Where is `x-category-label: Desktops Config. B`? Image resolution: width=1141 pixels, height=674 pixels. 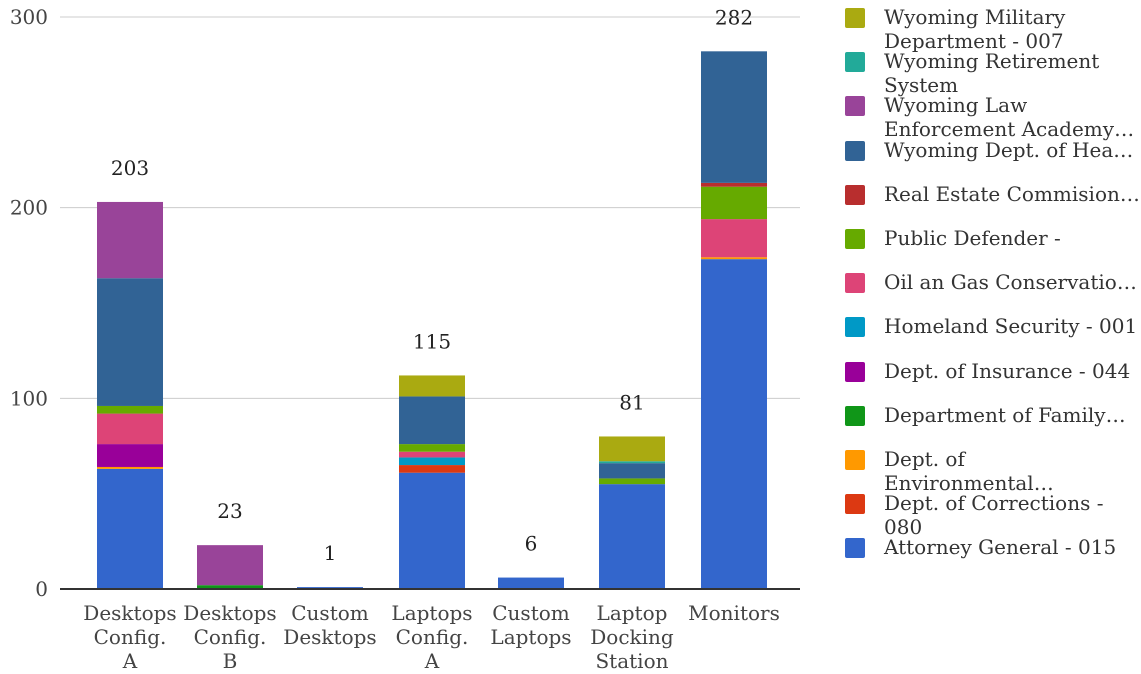 x-category-label: Desktops Config. B is located at coordinates (229, 637).